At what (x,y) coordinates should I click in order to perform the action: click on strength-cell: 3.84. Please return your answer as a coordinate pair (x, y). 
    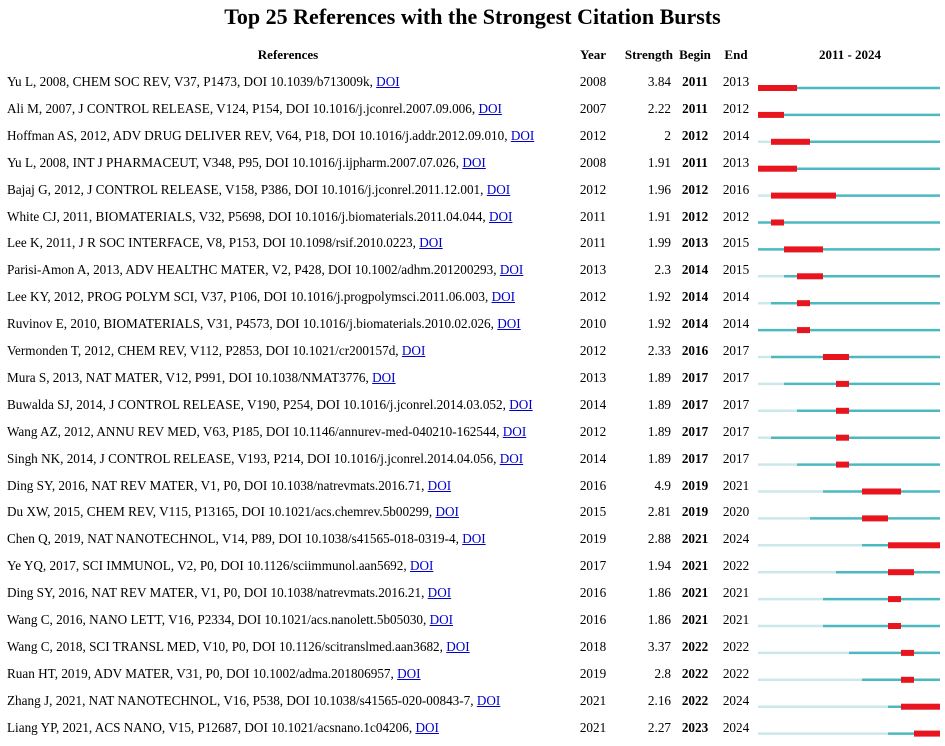
    Looking at the image, I should click on (659, 81).